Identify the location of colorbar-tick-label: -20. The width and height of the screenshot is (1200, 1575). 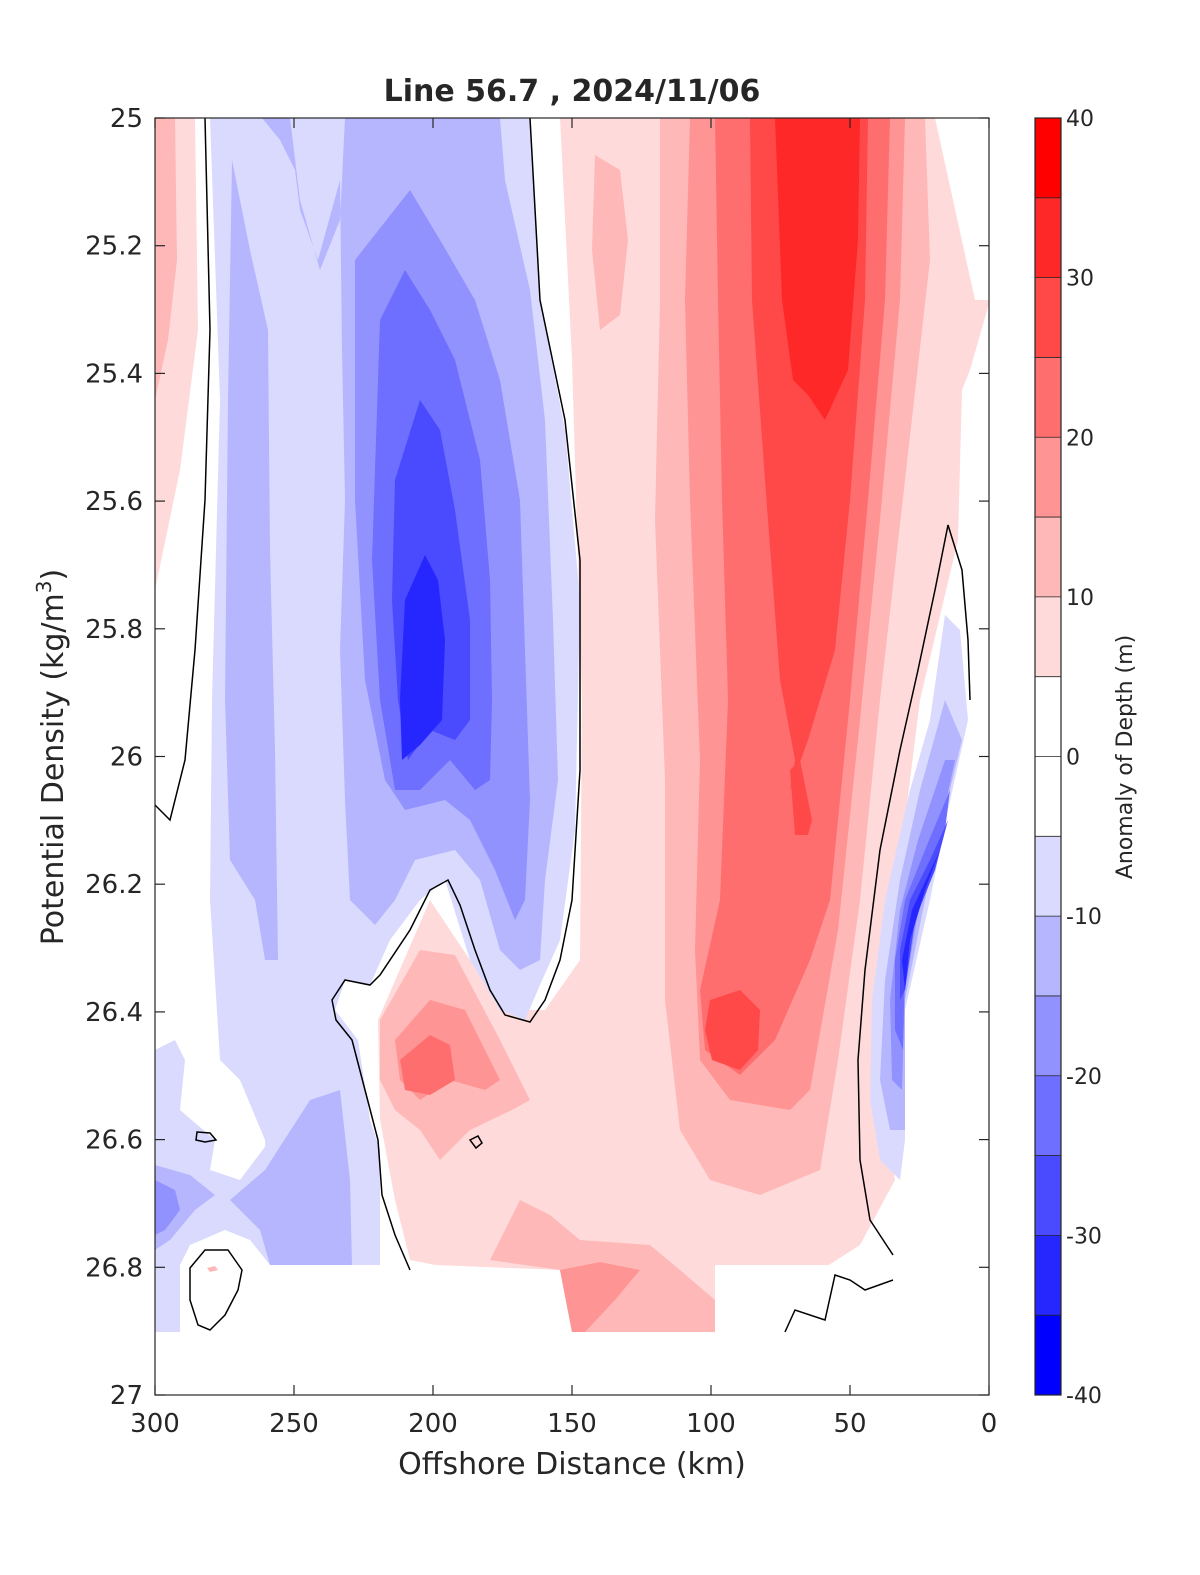
(1084, 1077).